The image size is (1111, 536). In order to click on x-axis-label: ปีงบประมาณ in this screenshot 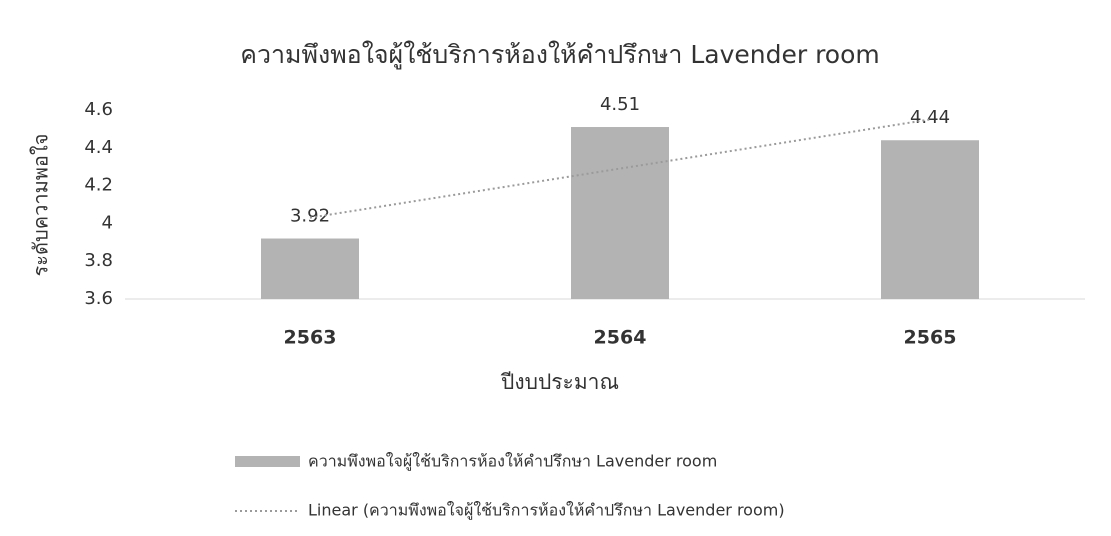, I will do `click(559, 382)`.